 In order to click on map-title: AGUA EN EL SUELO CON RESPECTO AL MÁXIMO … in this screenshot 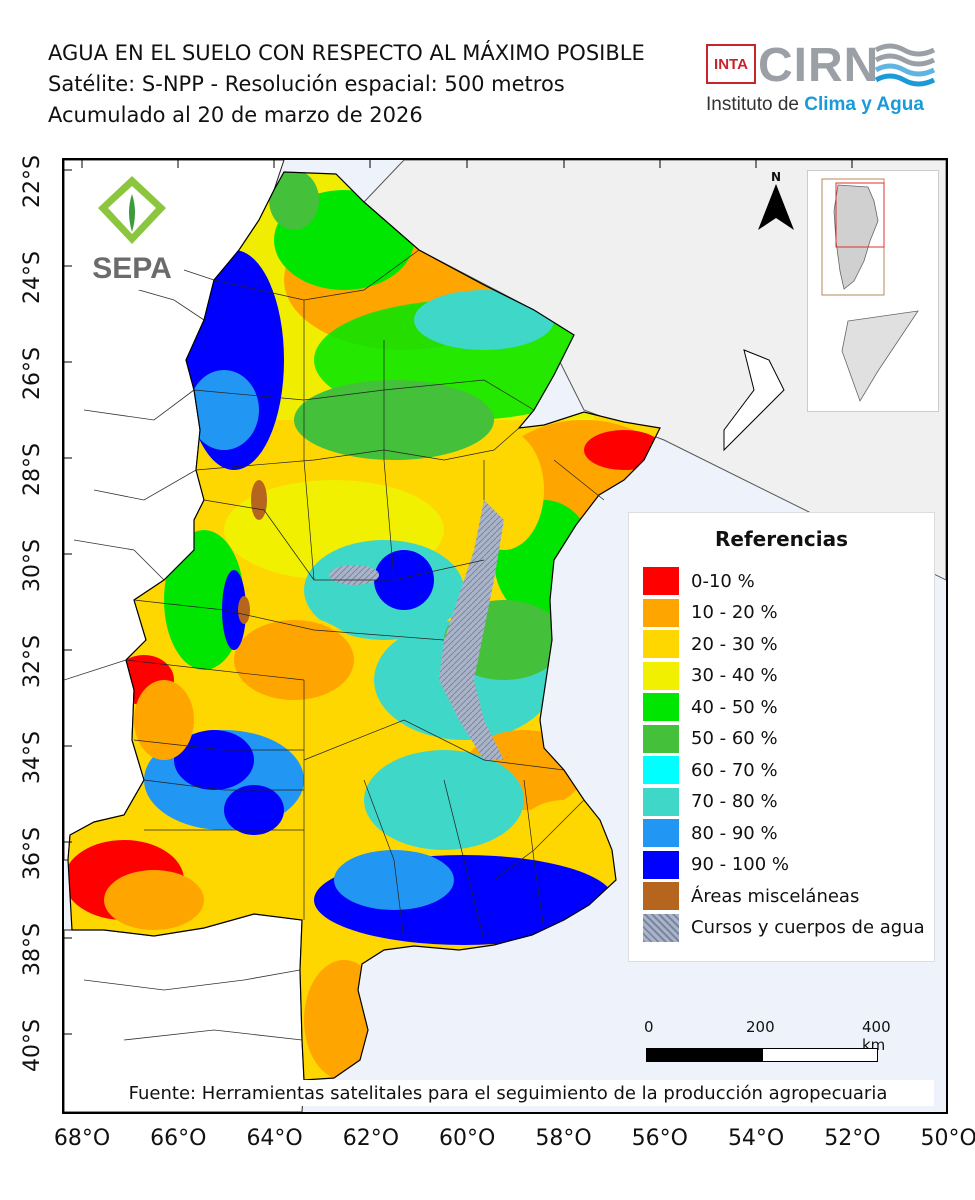, I will do `click(346, 53)`.